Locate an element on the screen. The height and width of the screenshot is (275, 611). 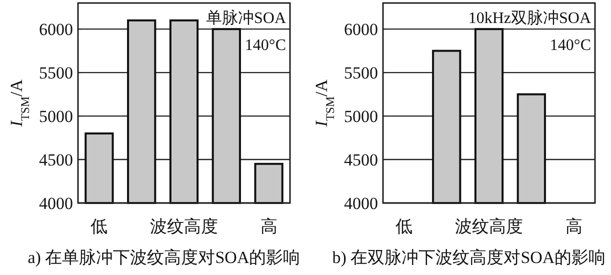
annotation: 10kHz双脉冲SOA is located at coordinates (530, 18).